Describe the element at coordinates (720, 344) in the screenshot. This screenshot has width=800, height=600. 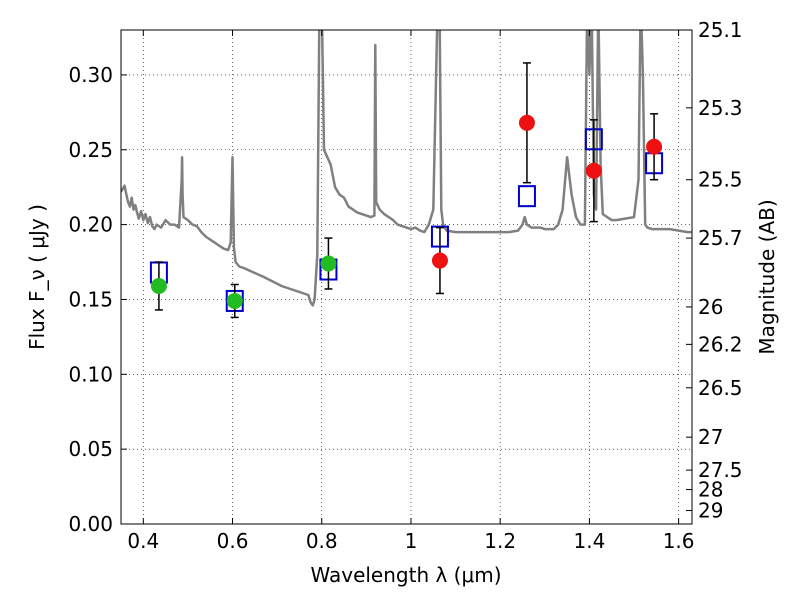
I see `y-right-tick-label: 26.2` at that location.